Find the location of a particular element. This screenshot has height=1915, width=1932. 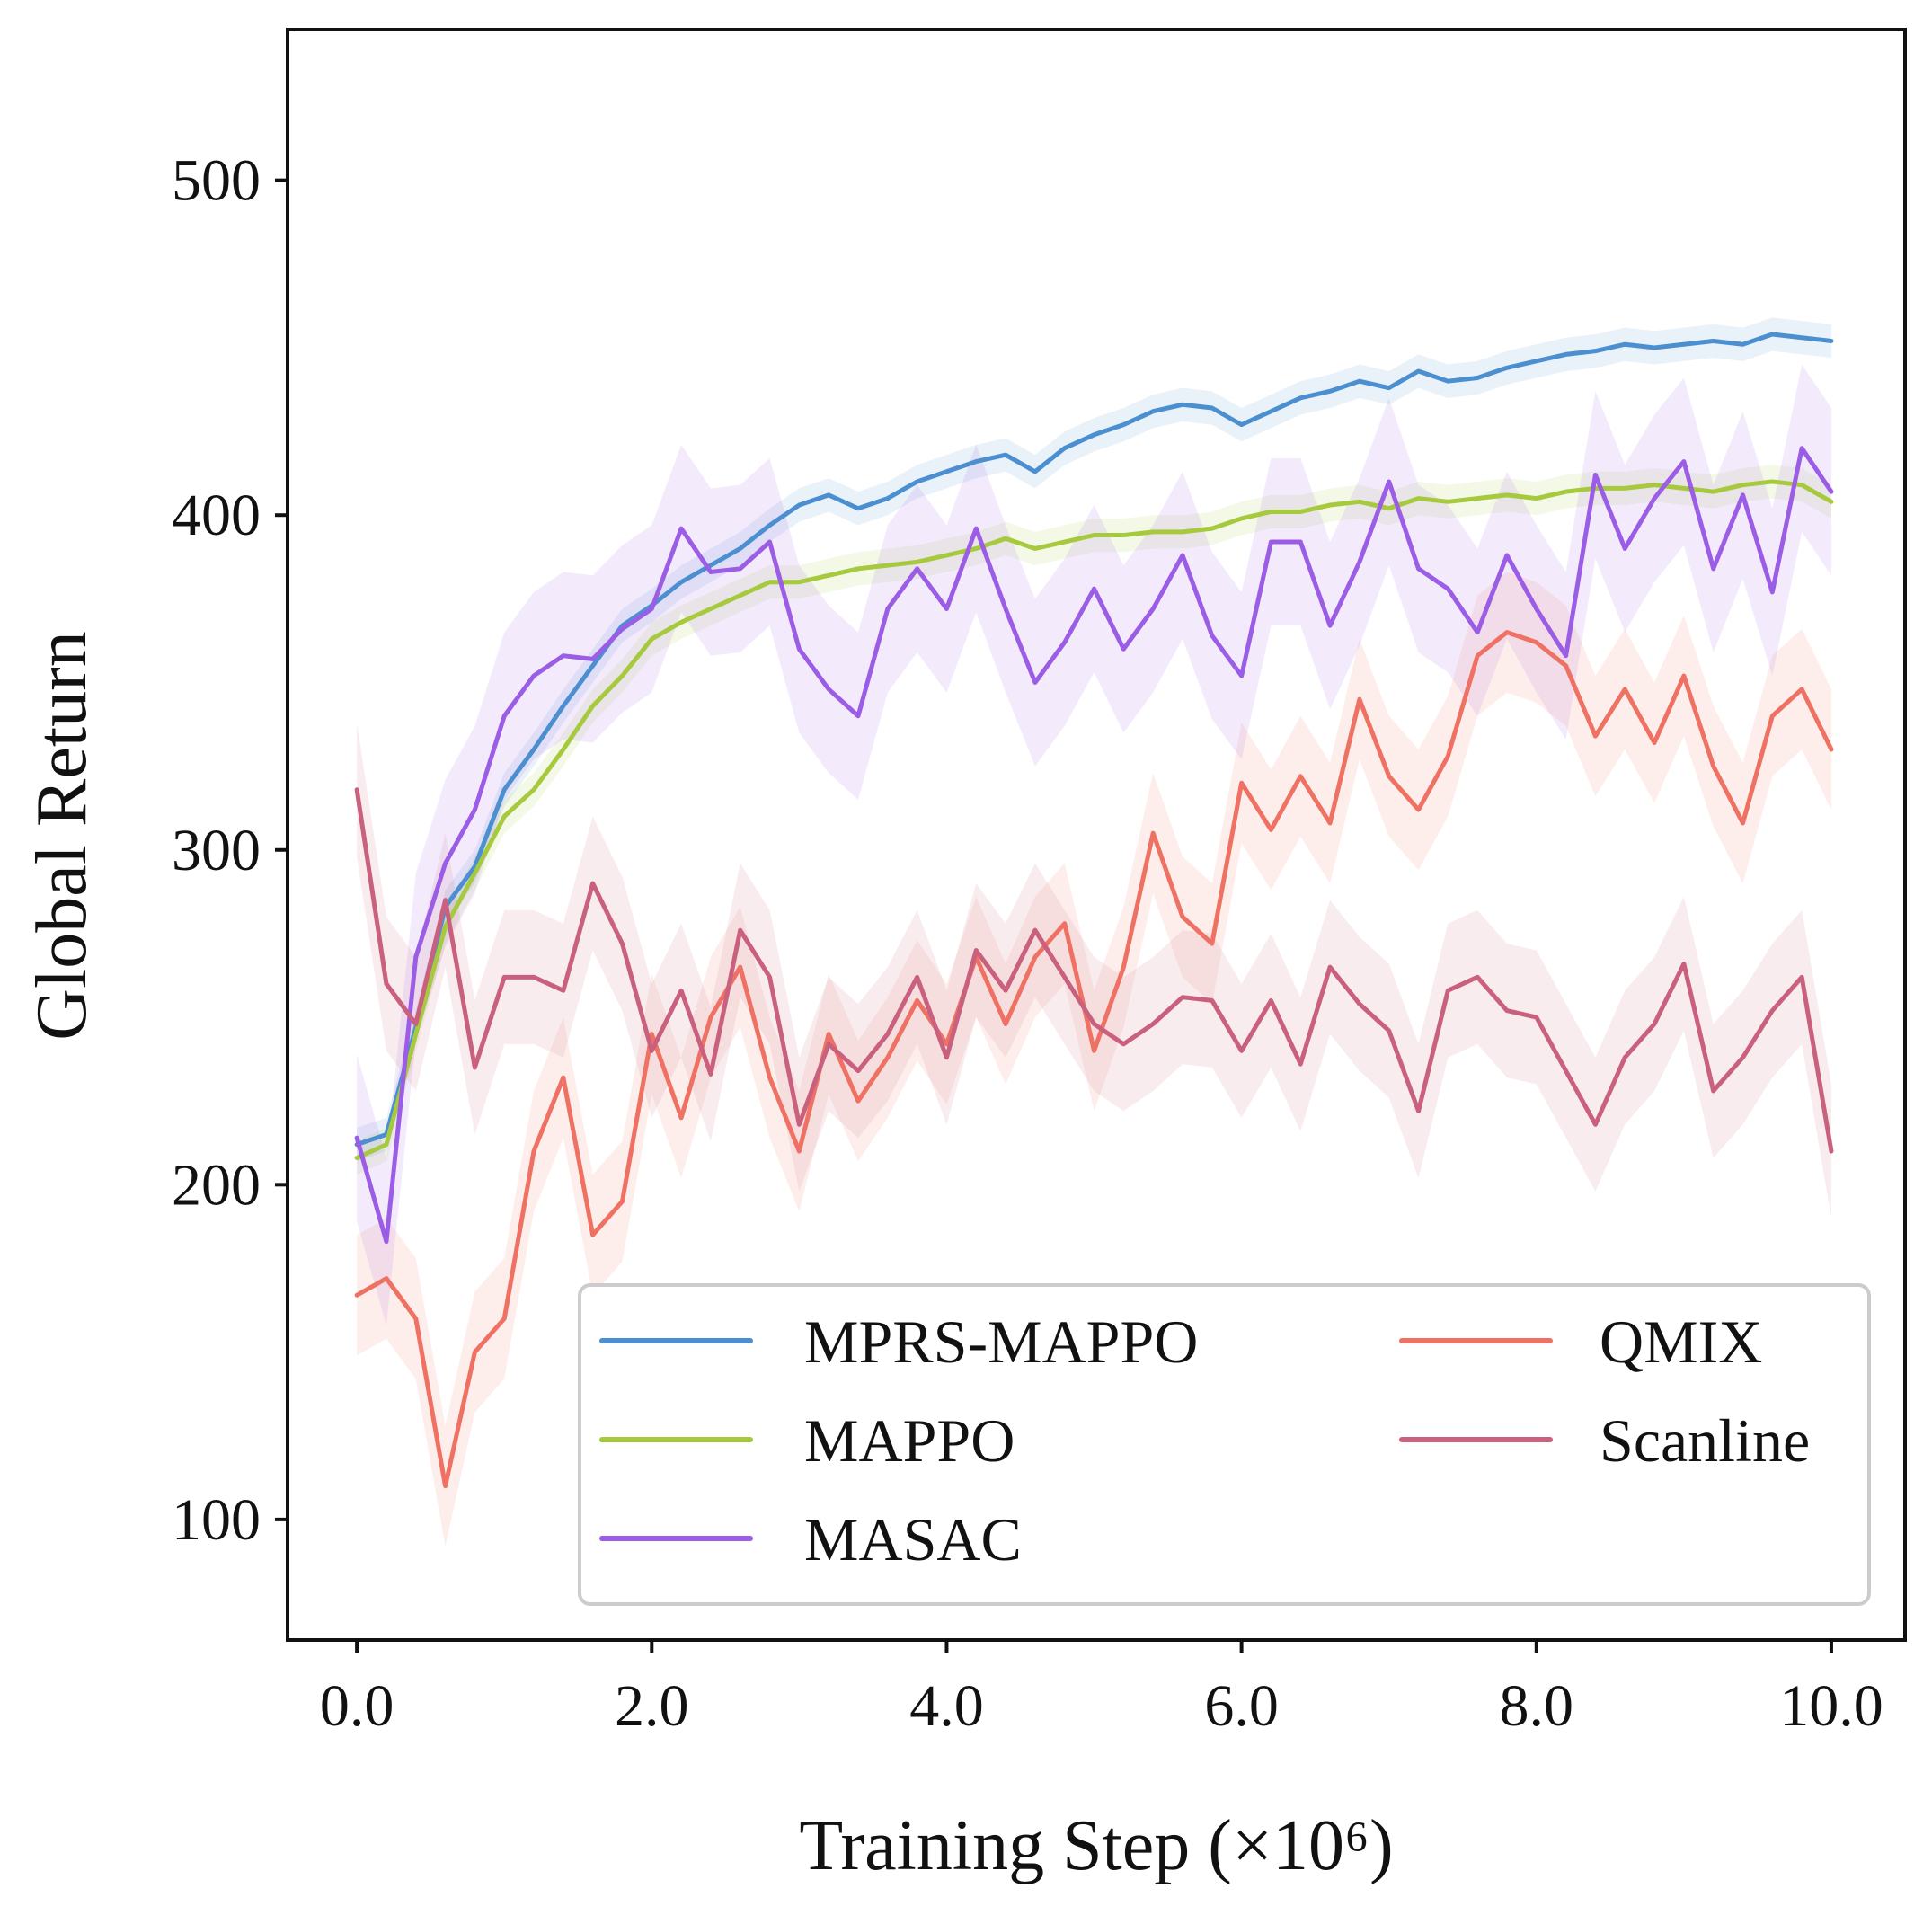

x-tick-label: 8.0 is located at coordinates (1537, 1706).